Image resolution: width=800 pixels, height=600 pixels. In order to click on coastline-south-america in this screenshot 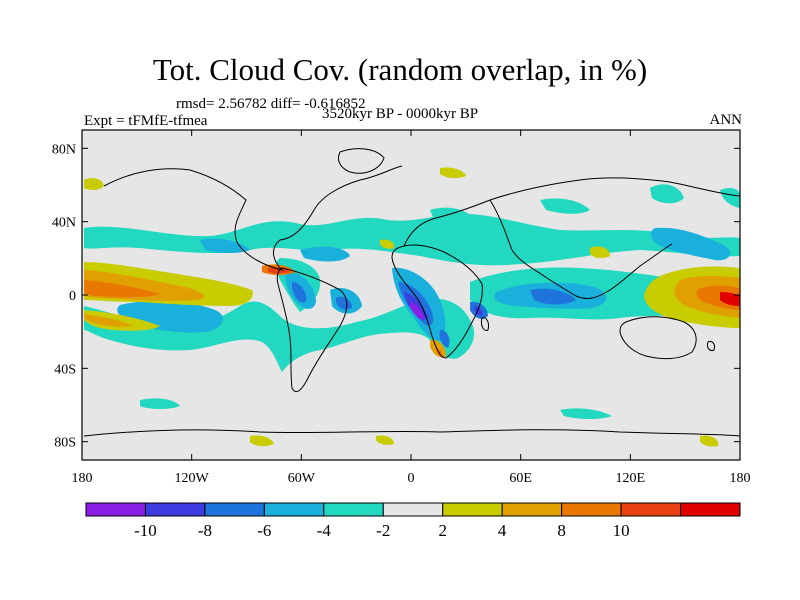, I will do `click(312, 330)`.